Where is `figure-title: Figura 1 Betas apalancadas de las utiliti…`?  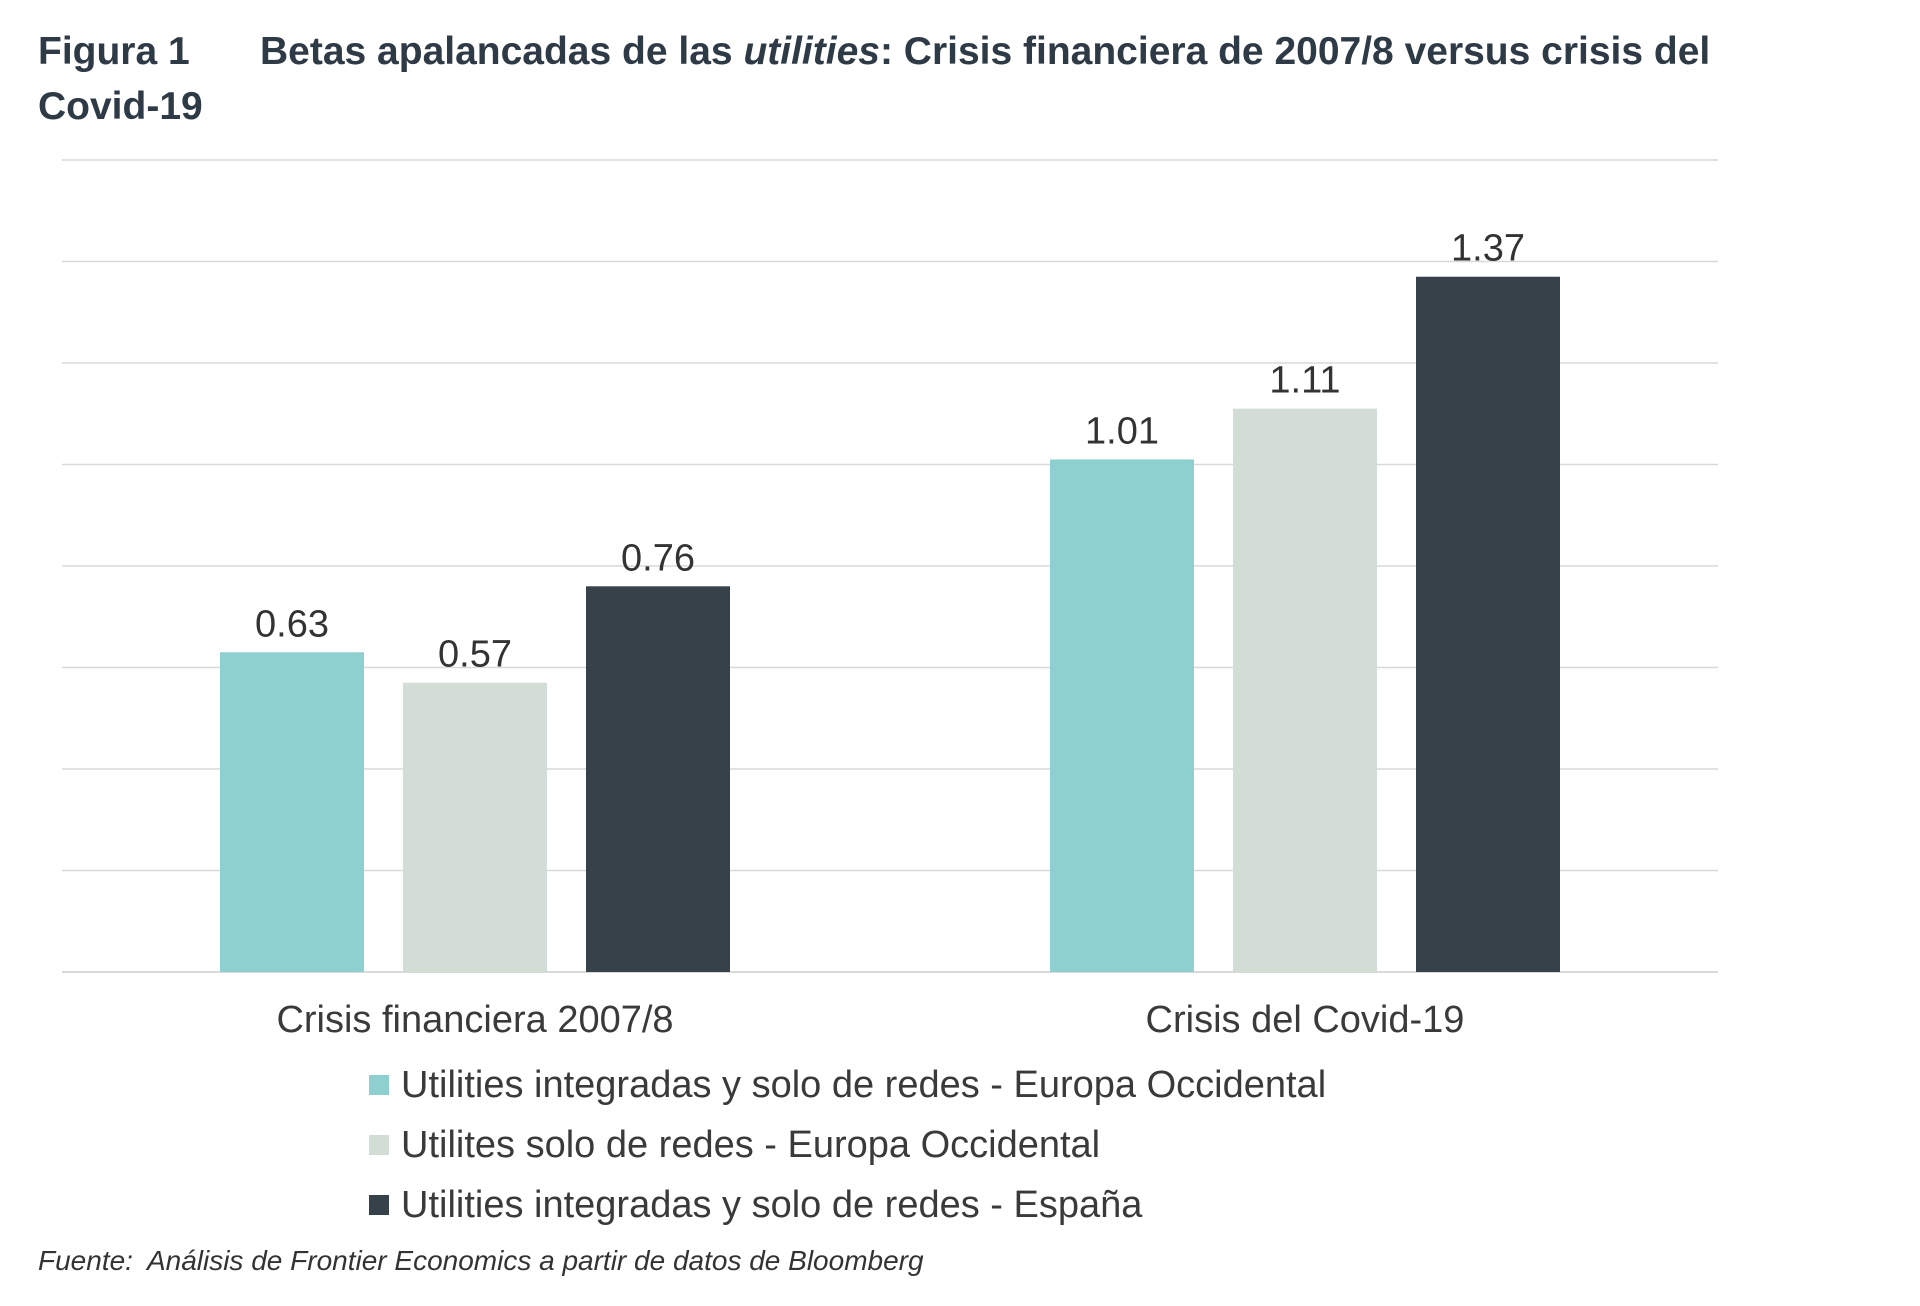 figure-title: Figura 1 Betas apalancadas de las utiliti… is located at coordinates (938, 79).